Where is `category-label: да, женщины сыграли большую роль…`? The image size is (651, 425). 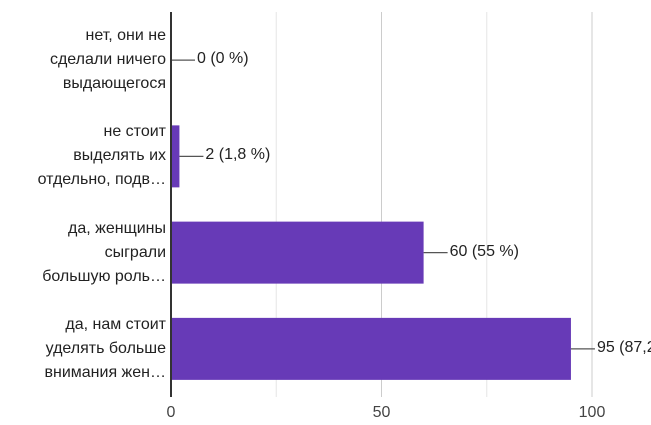
category-label: да, женщины сыграли большую роль… is located at coordinates (104, 252).